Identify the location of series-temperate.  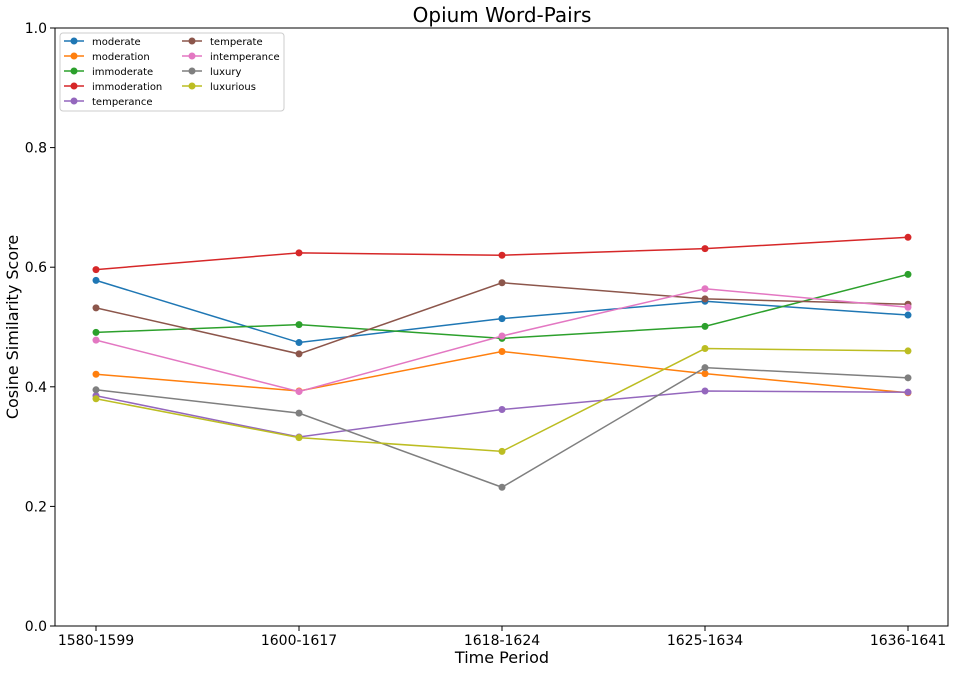
(502, 318).